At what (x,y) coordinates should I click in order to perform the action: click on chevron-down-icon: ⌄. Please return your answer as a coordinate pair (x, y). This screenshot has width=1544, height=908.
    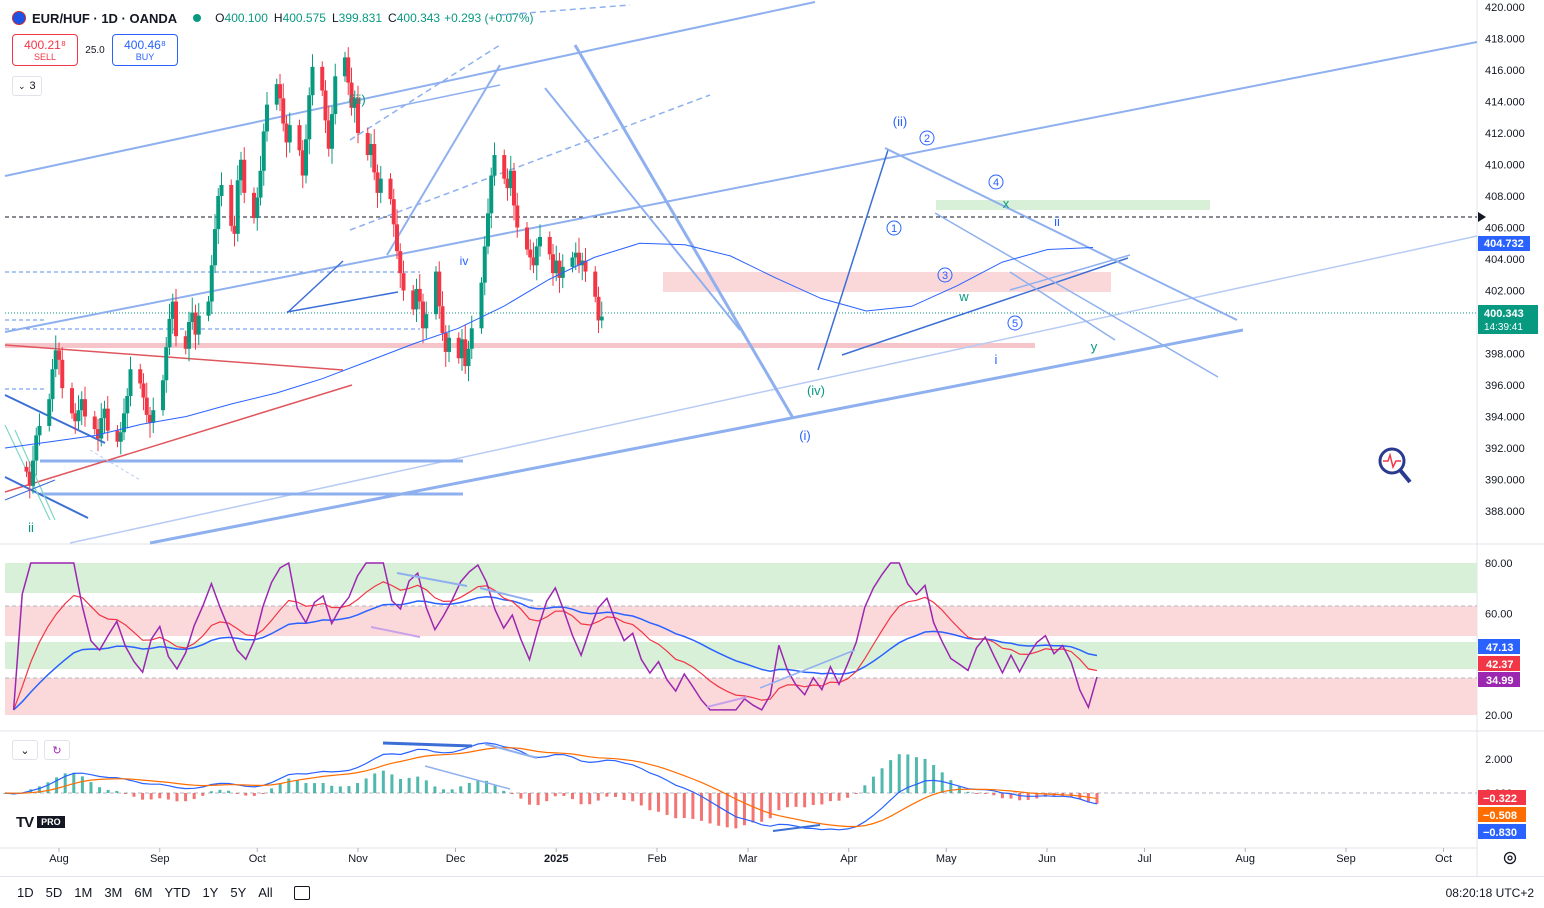
    Looking at the image, I should click on (25, 750).